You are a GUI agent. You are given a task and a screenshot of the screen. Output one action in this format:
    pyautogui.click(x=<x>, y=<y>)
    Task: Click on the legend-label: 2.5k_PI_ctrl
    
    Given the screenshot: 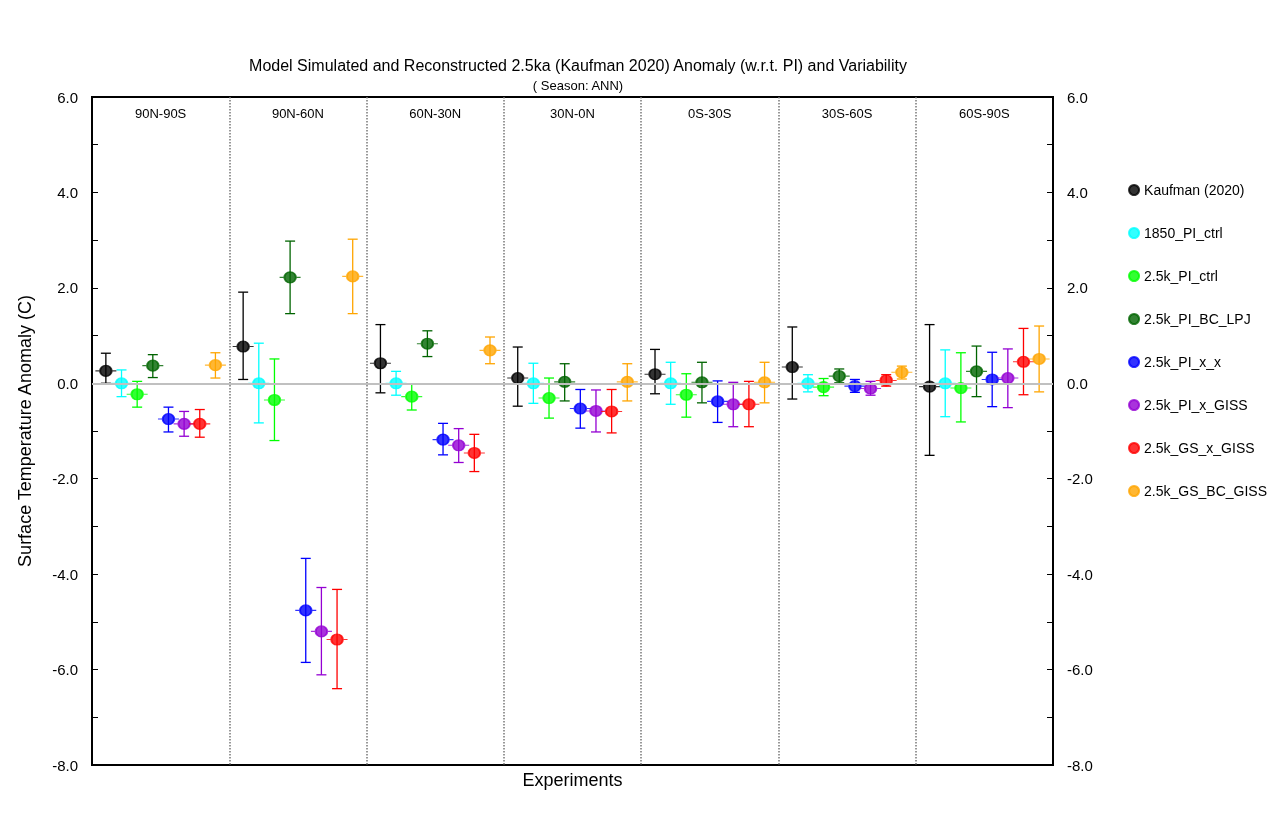 What is the action you would take?
    pyautogui.click(x=1181, y=276)
    